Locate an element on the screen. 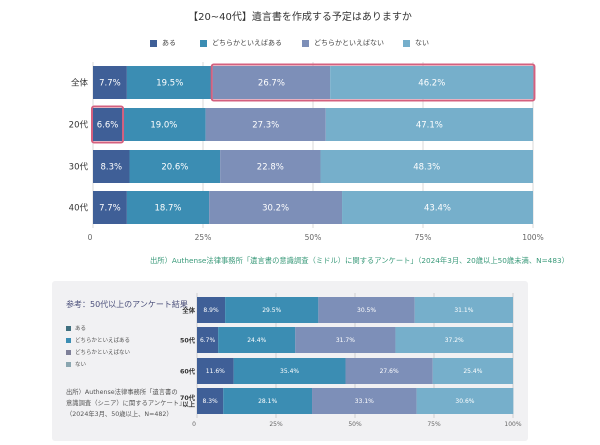  ref-legend-item-dochiraka-nai: どちらかといえばない is located at coordinates (98, 352).